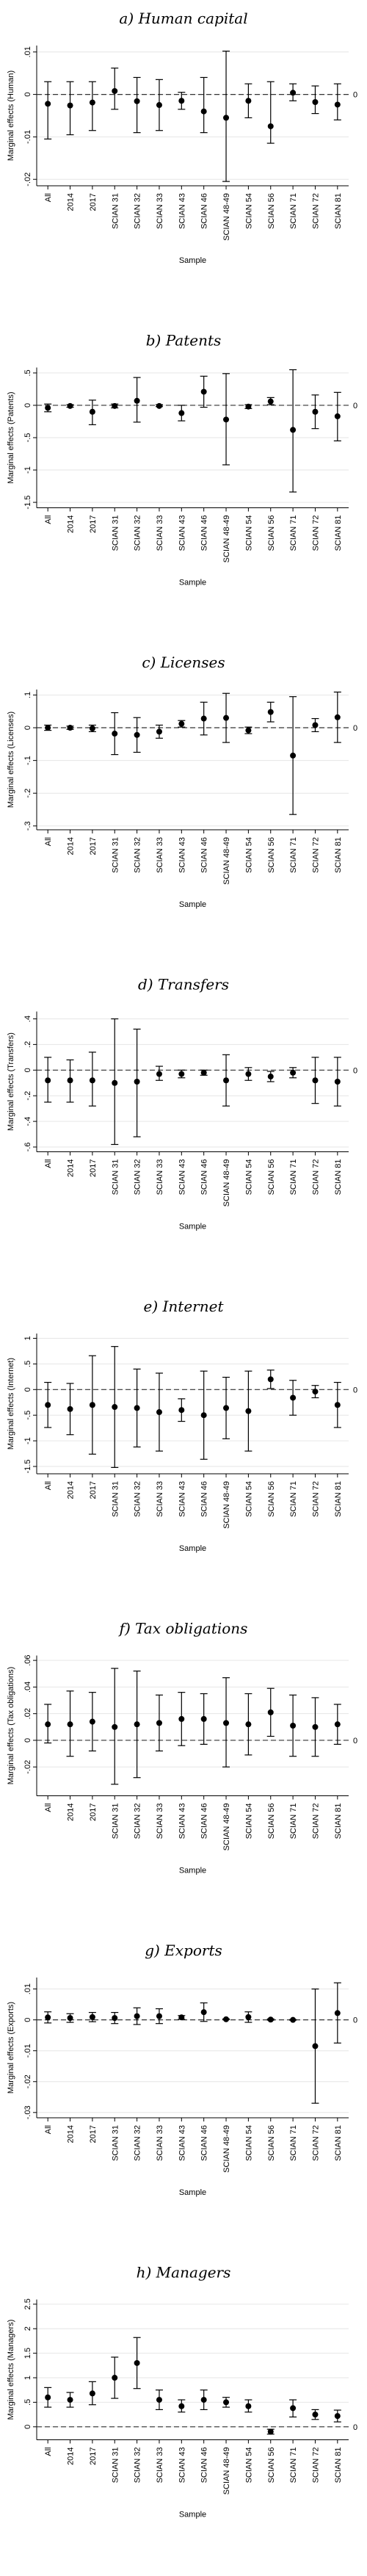 This screenshot has height=2576, width=367. Describe the element at coordinates (11, 760) in the screenshot. I see `y-axis-label: Marginal effects (Licenses)` at that location.